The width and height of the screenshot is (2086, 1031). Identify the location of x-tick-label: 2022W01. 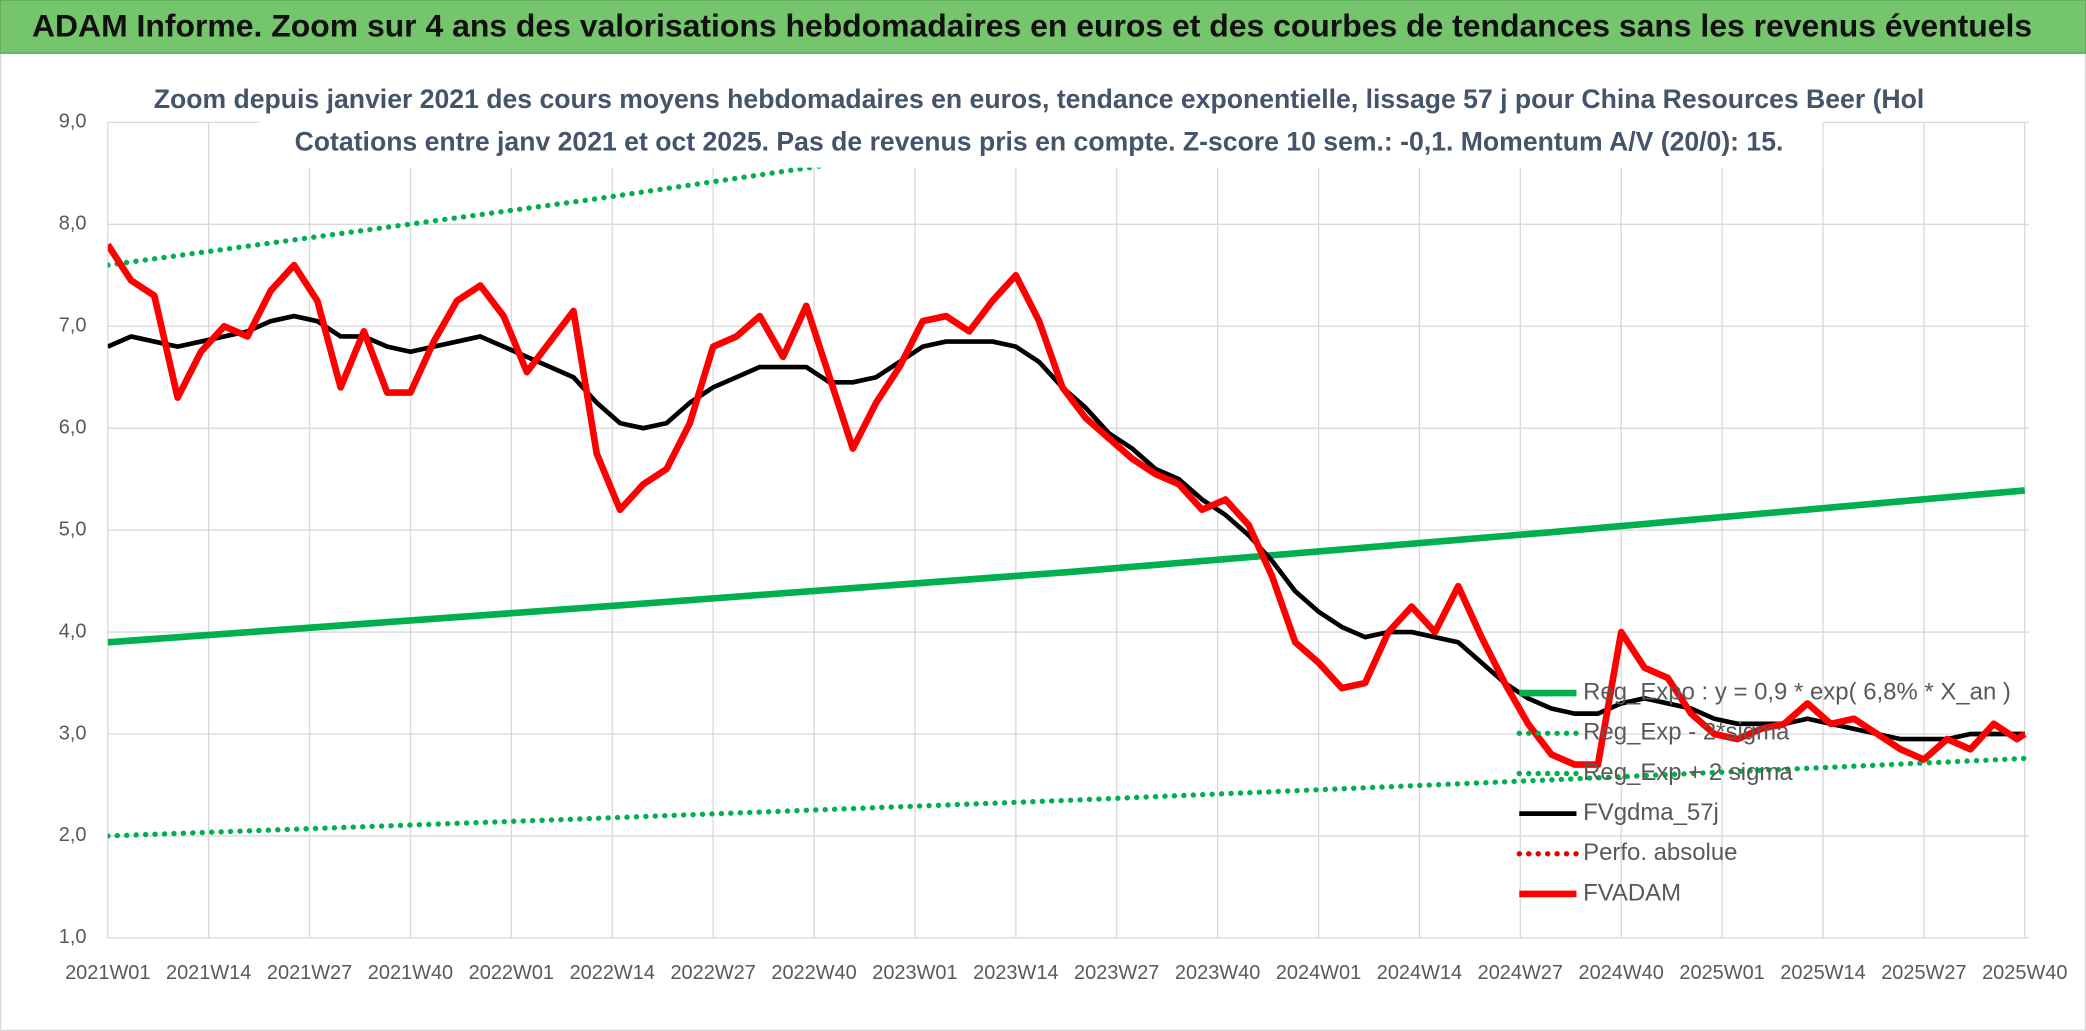
(511, 973).